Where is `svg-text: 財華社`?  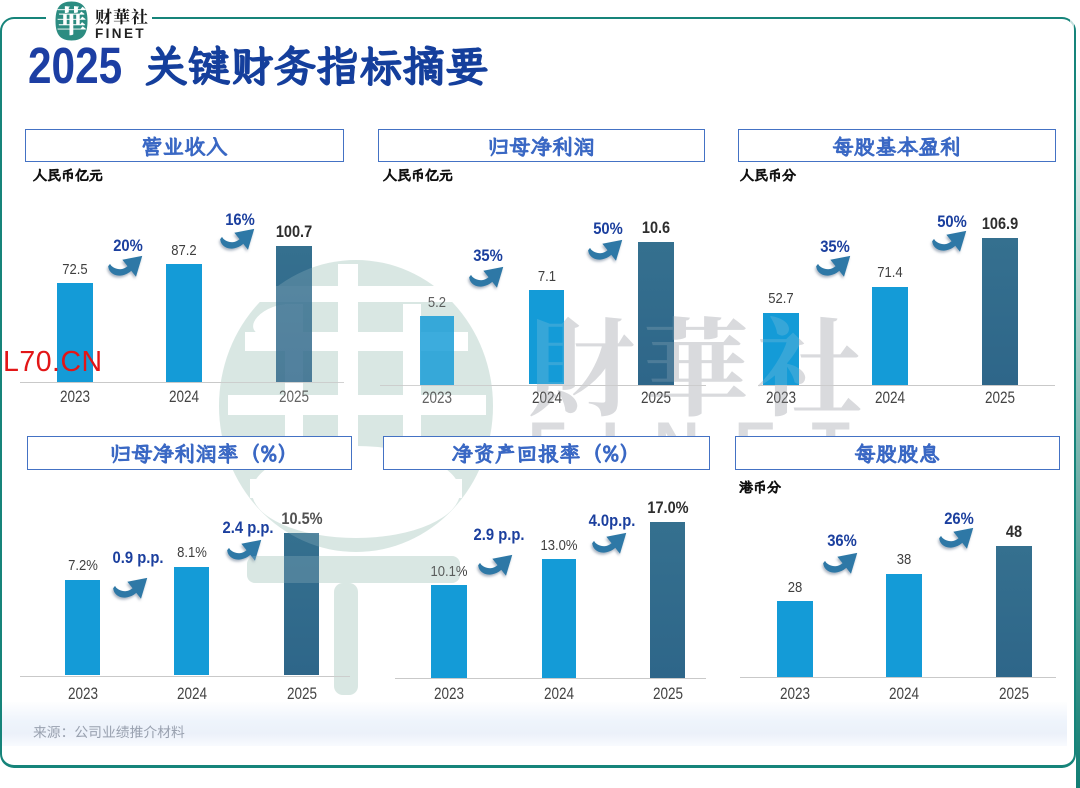 svg-text: 財華社 is located at coordinates (699, 361).